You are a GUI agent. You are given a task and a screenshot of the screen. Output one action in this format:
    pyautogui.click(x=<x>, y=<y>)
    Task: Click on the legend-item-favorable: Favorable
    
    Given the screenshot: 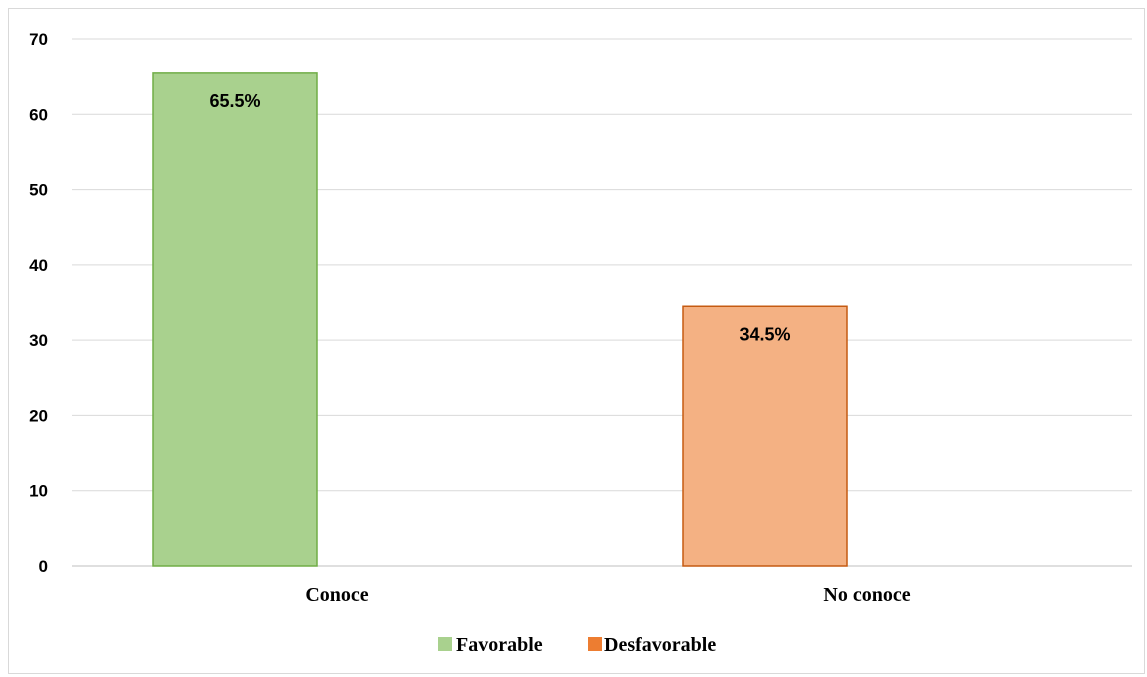 What is the action you would take?
    pyautogui.click(x=490, y=645)
    